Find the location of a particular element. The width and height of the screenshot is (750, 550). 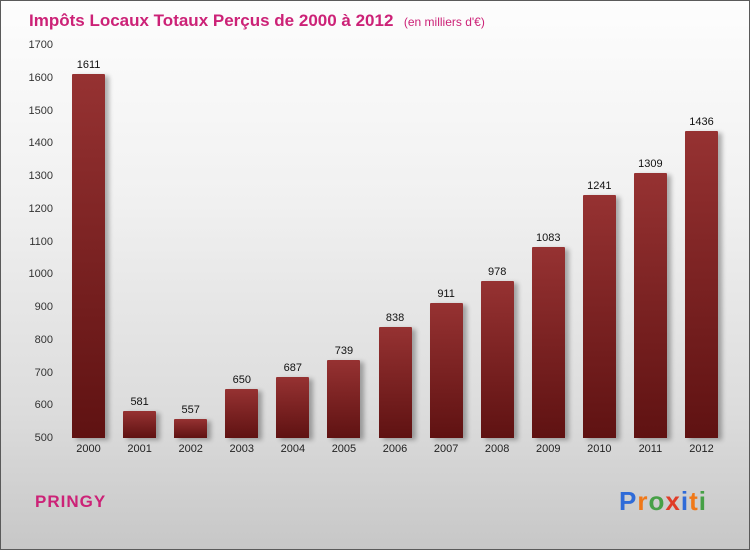

bar-column: 1611 2000 is located at coordinates (88, 252).